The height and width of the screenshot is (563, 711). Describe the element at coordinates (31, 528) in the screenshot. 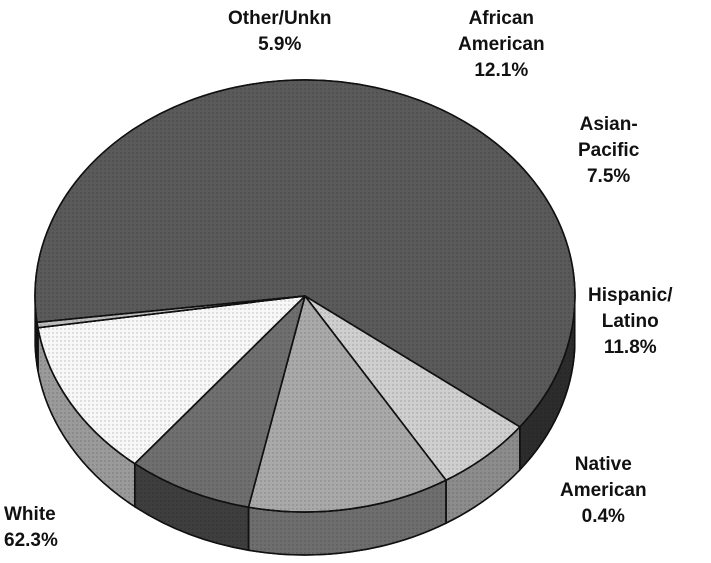

I see `slice-label-white: White 62.3%` at that location.